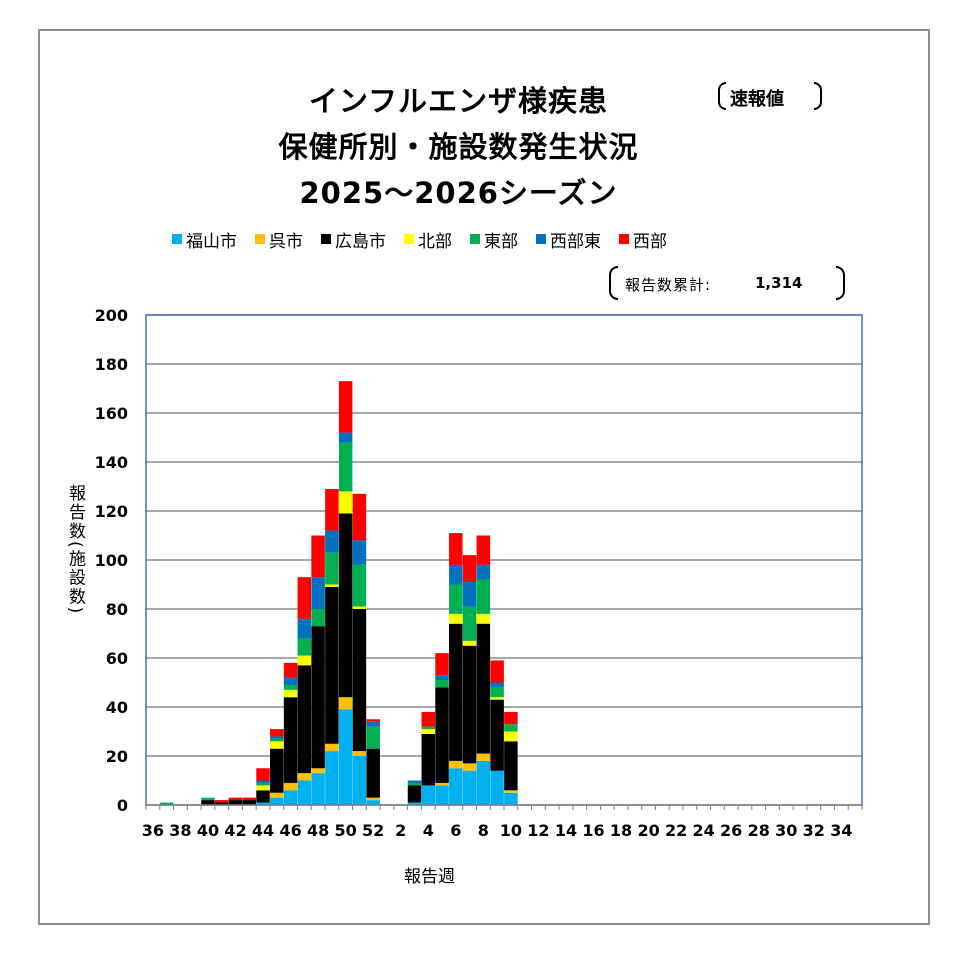 This screenshot has height=963, width=957. What do you see at coordinates (117, 658) in the screenshot?
I see `y-tick-label: 60` at bounding box center [117, 658].